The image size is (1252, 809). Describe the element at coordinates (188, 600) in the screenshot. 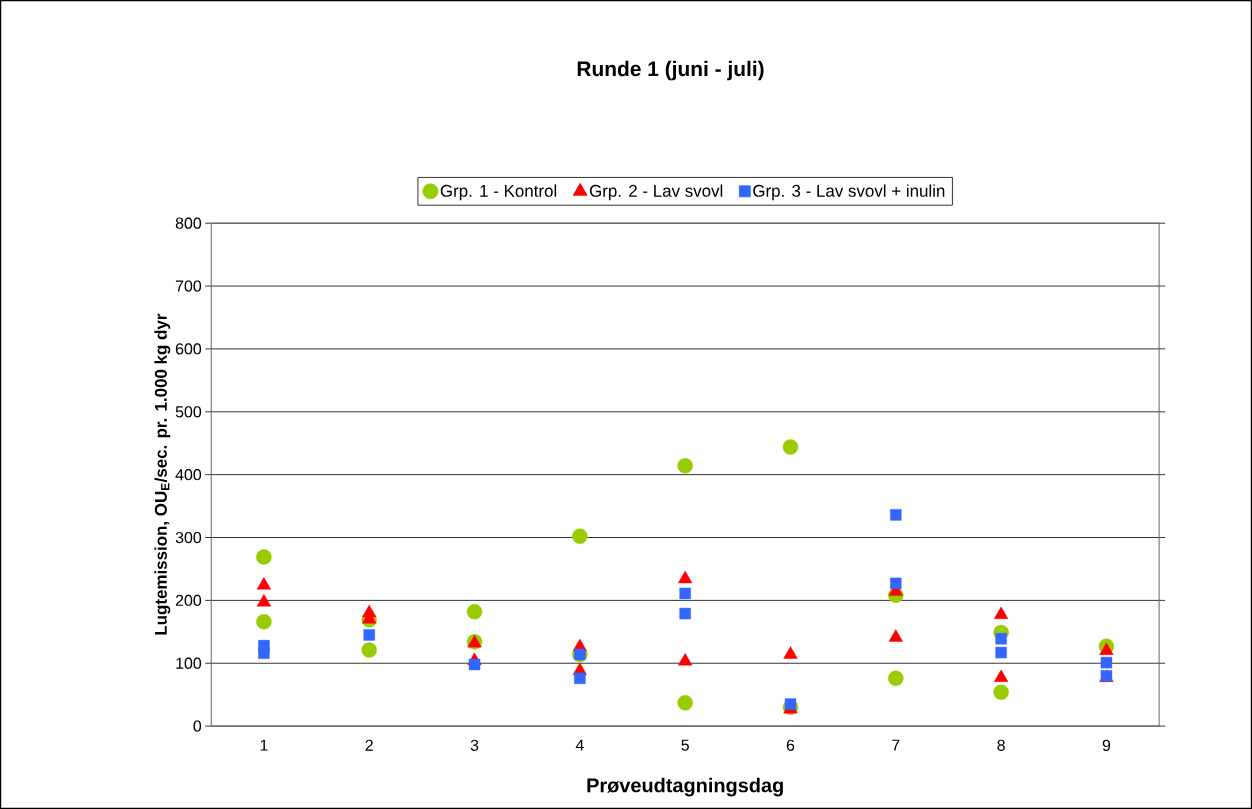

I see `y-tick-label: 200` at that location.